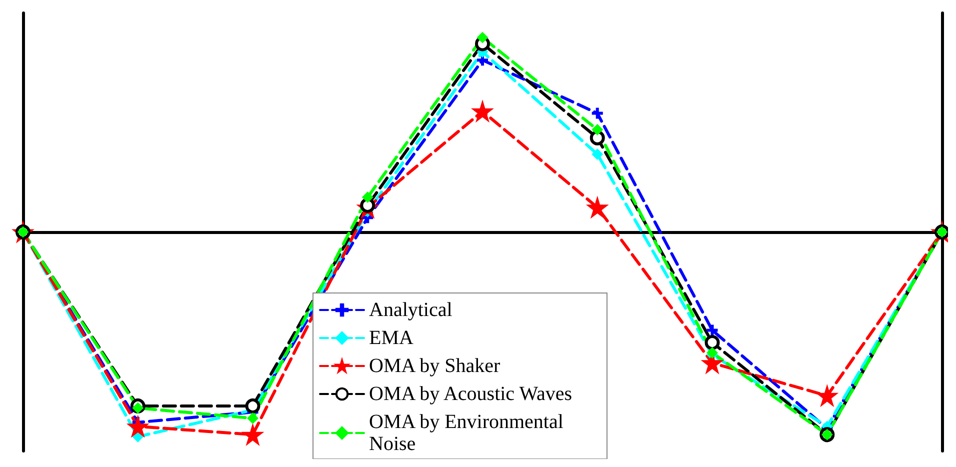  Describe the element at coordinates (468, 433) in the screenshot. I see `legend-label: OMA by Environmental Noise` at that location.